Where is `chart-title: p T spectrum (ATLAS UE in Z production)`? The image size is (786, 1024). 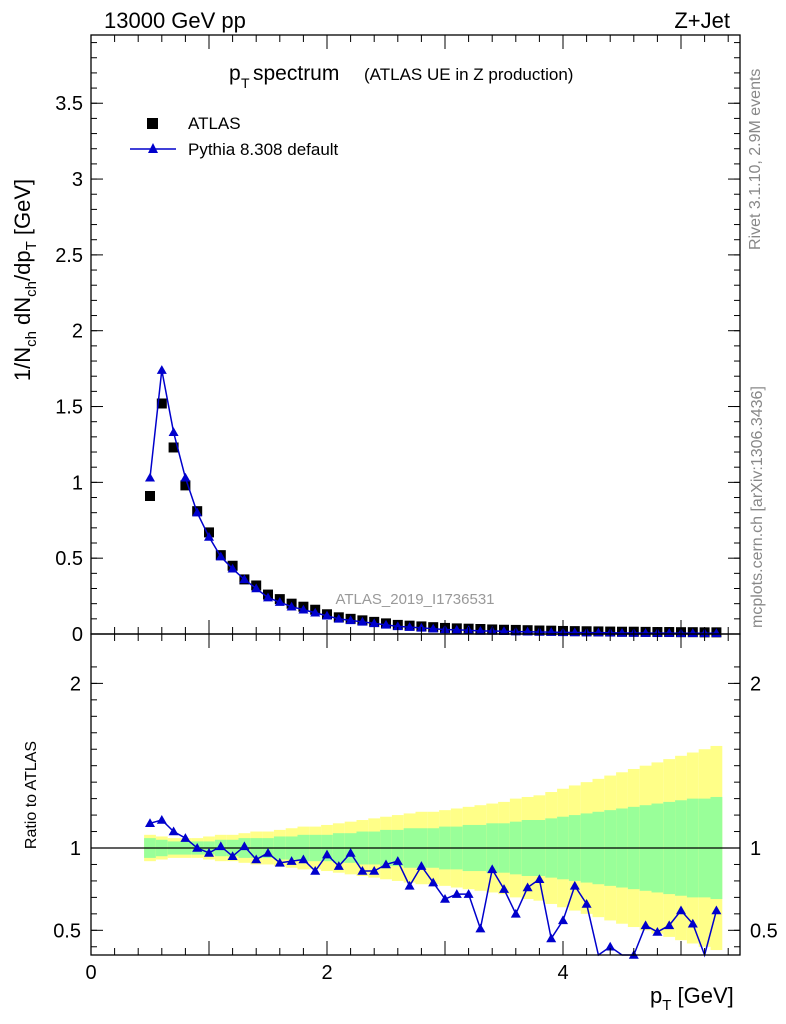 chart-title: p T spectrum (ATLAS UE in Z production) is located at coordinates (401, 76).